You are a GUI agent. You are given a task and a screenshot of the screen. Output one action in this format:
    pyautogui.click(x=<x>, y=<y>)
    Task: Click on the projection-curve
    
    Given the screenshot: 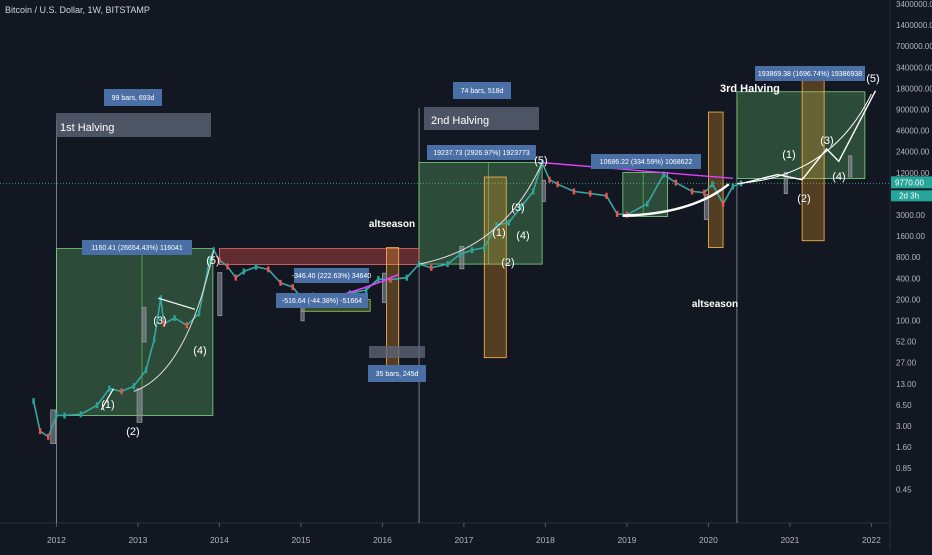 What is the action you would take?
    pyautogui.click(x=804, y=139)
    